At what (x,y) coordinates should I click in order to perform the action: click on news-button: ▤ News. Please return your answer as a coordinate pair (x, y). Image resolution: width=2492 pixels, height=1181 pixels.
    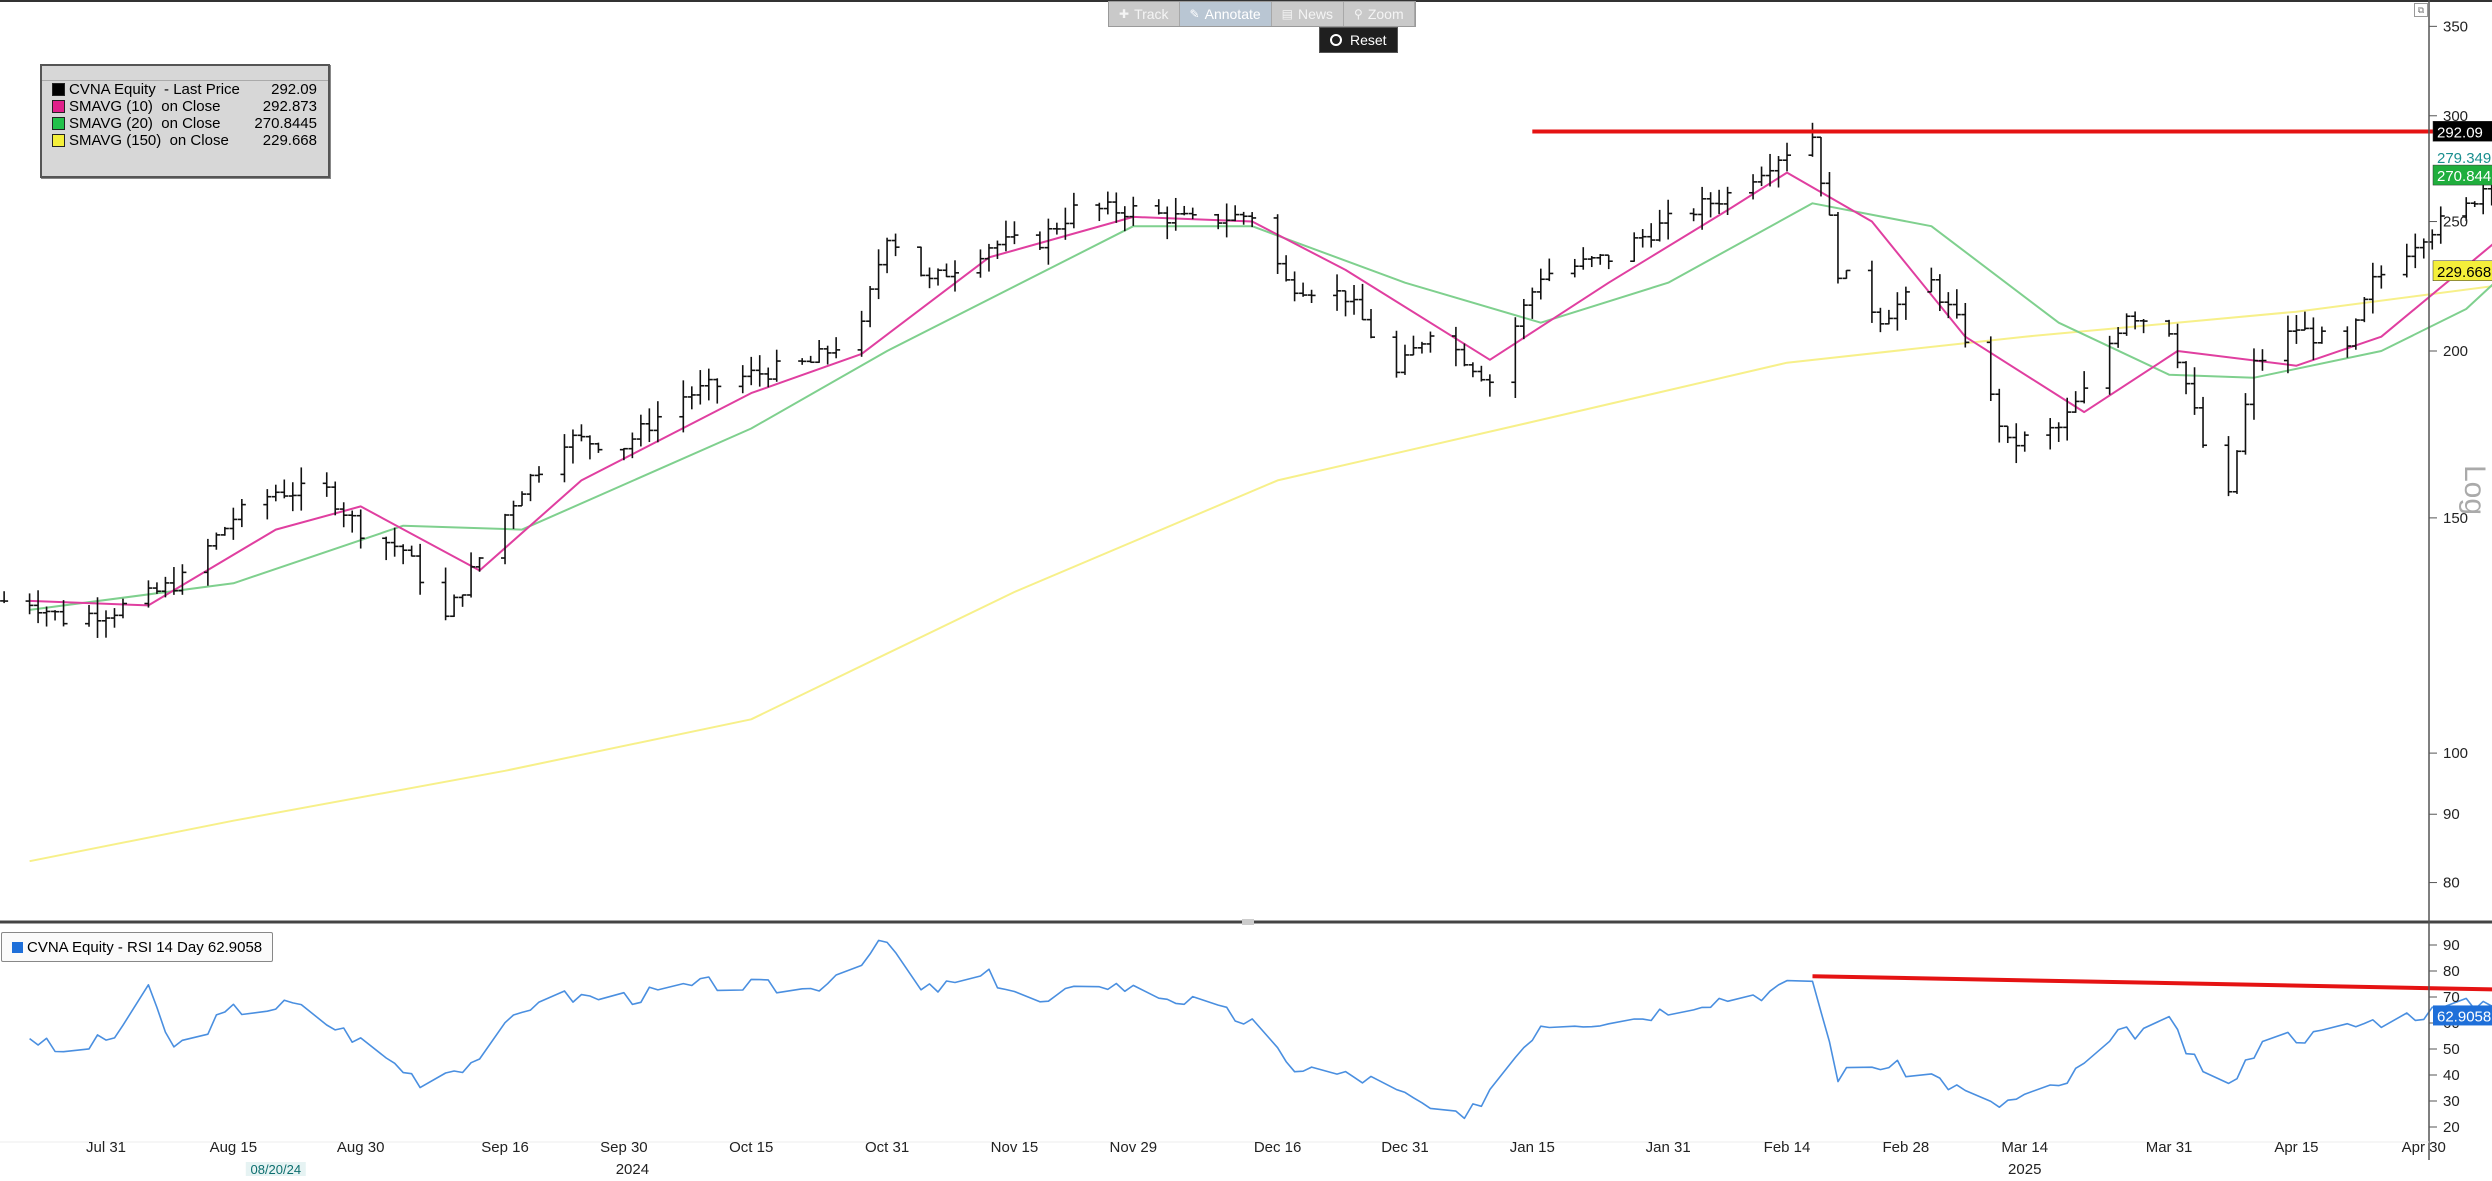
    Looking at the image, I should click on (1308, 14).